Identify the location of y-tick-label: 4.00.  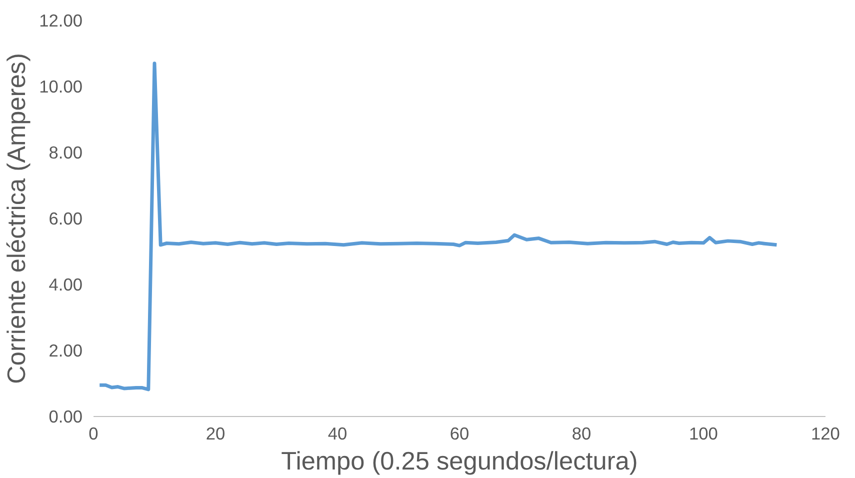
(65, 284).